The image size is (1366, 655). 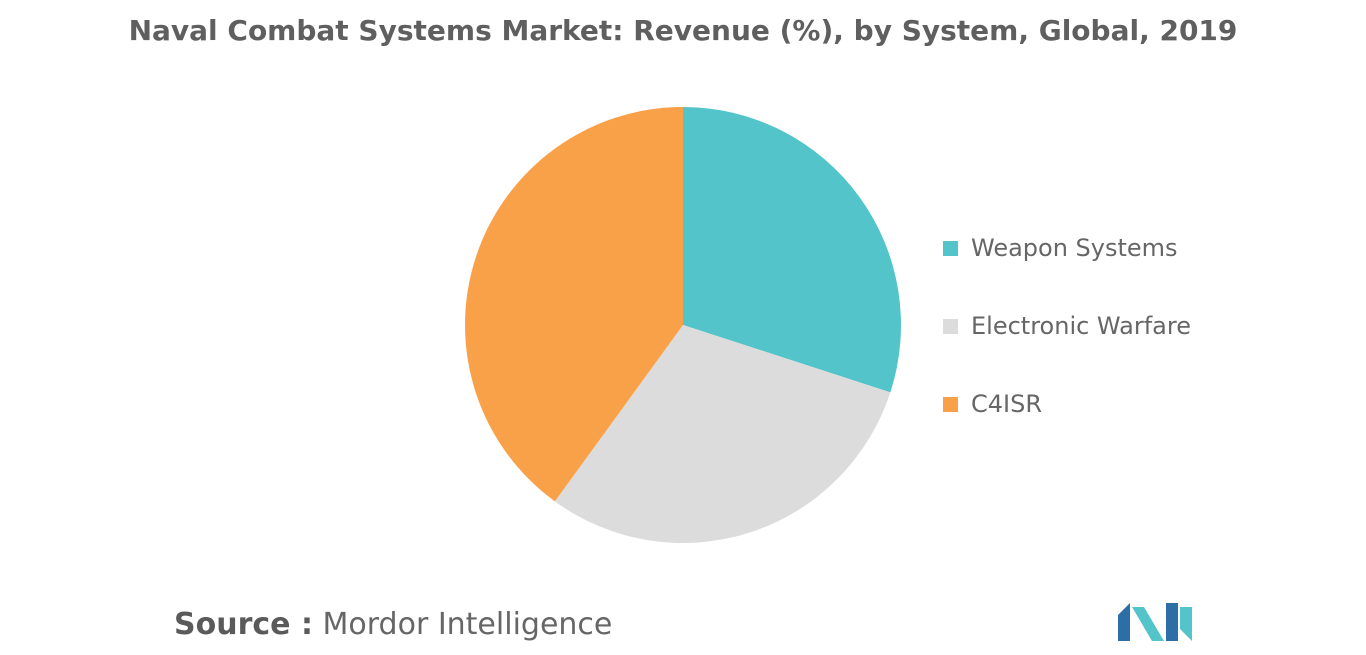 What do you see at coordinates (1148, 624) in the screenshot?
I see `logo-middle-stroke` at bounding box center [1148, 624].